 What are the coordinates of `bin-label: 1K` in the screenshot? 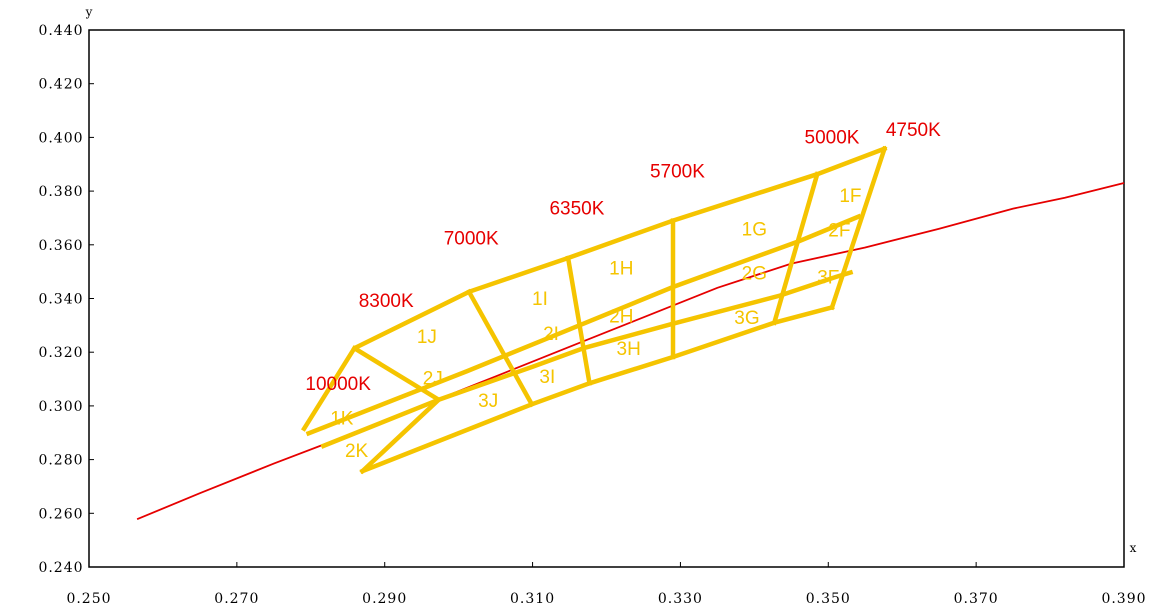 It's located at (342, 419).